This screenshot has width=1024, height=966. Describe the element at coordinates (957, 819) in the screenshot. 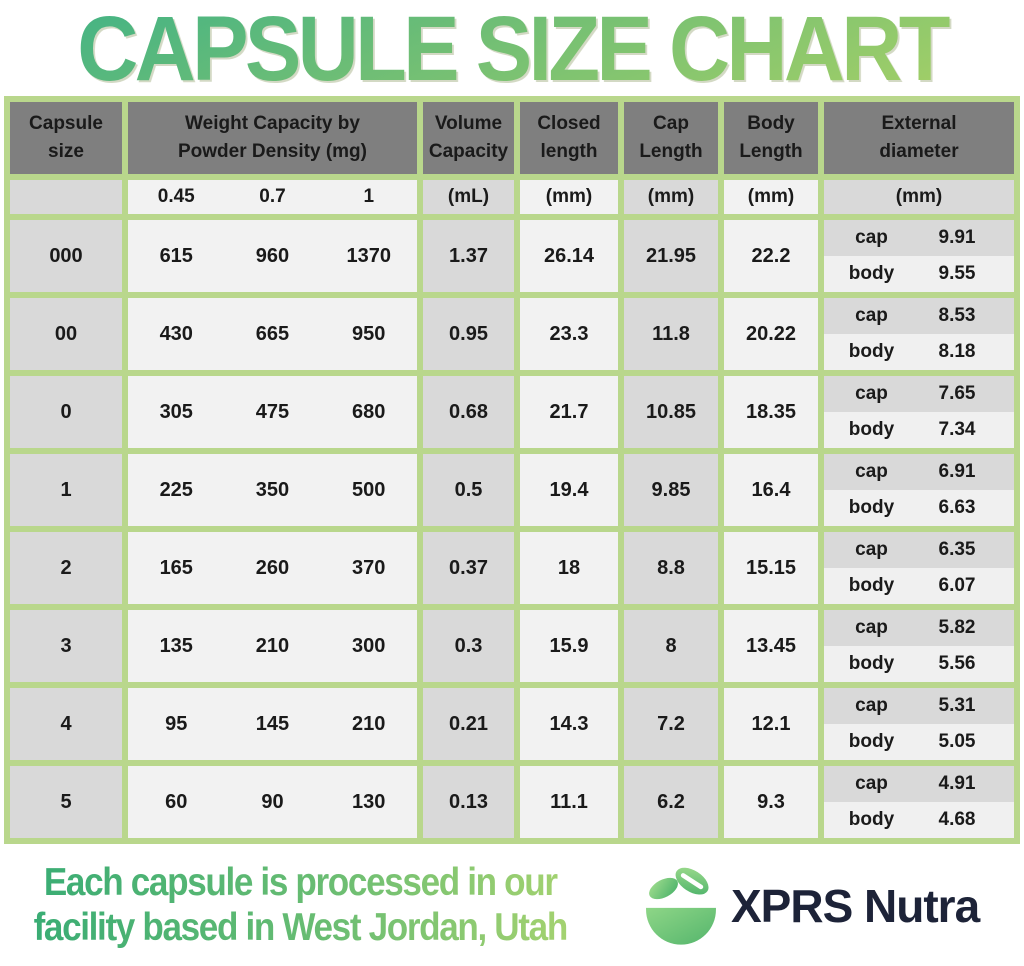

I see `ext-body-value: 4.68` at that location.